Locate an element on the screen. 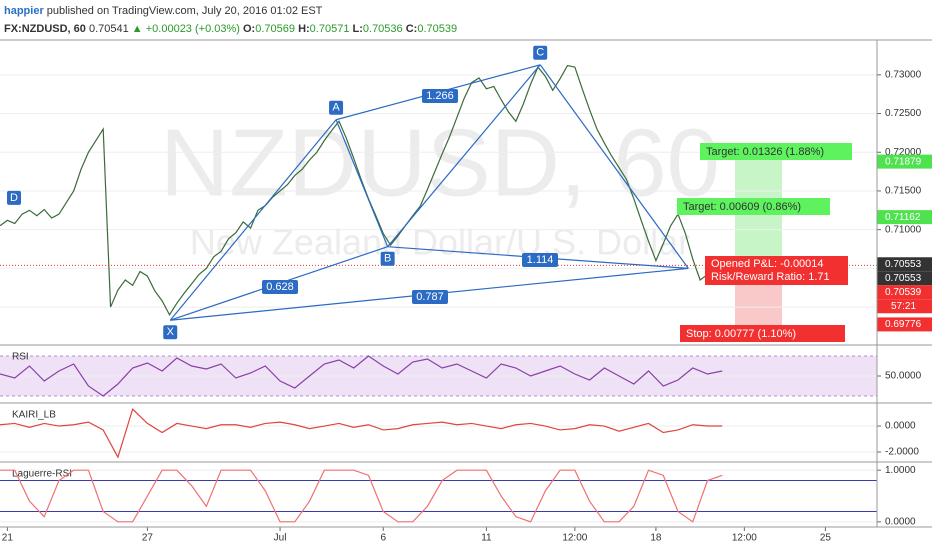 The image size is (932, 550). watermark-symbol: NZDUSD, 60 is located at coordinates (440, 162).